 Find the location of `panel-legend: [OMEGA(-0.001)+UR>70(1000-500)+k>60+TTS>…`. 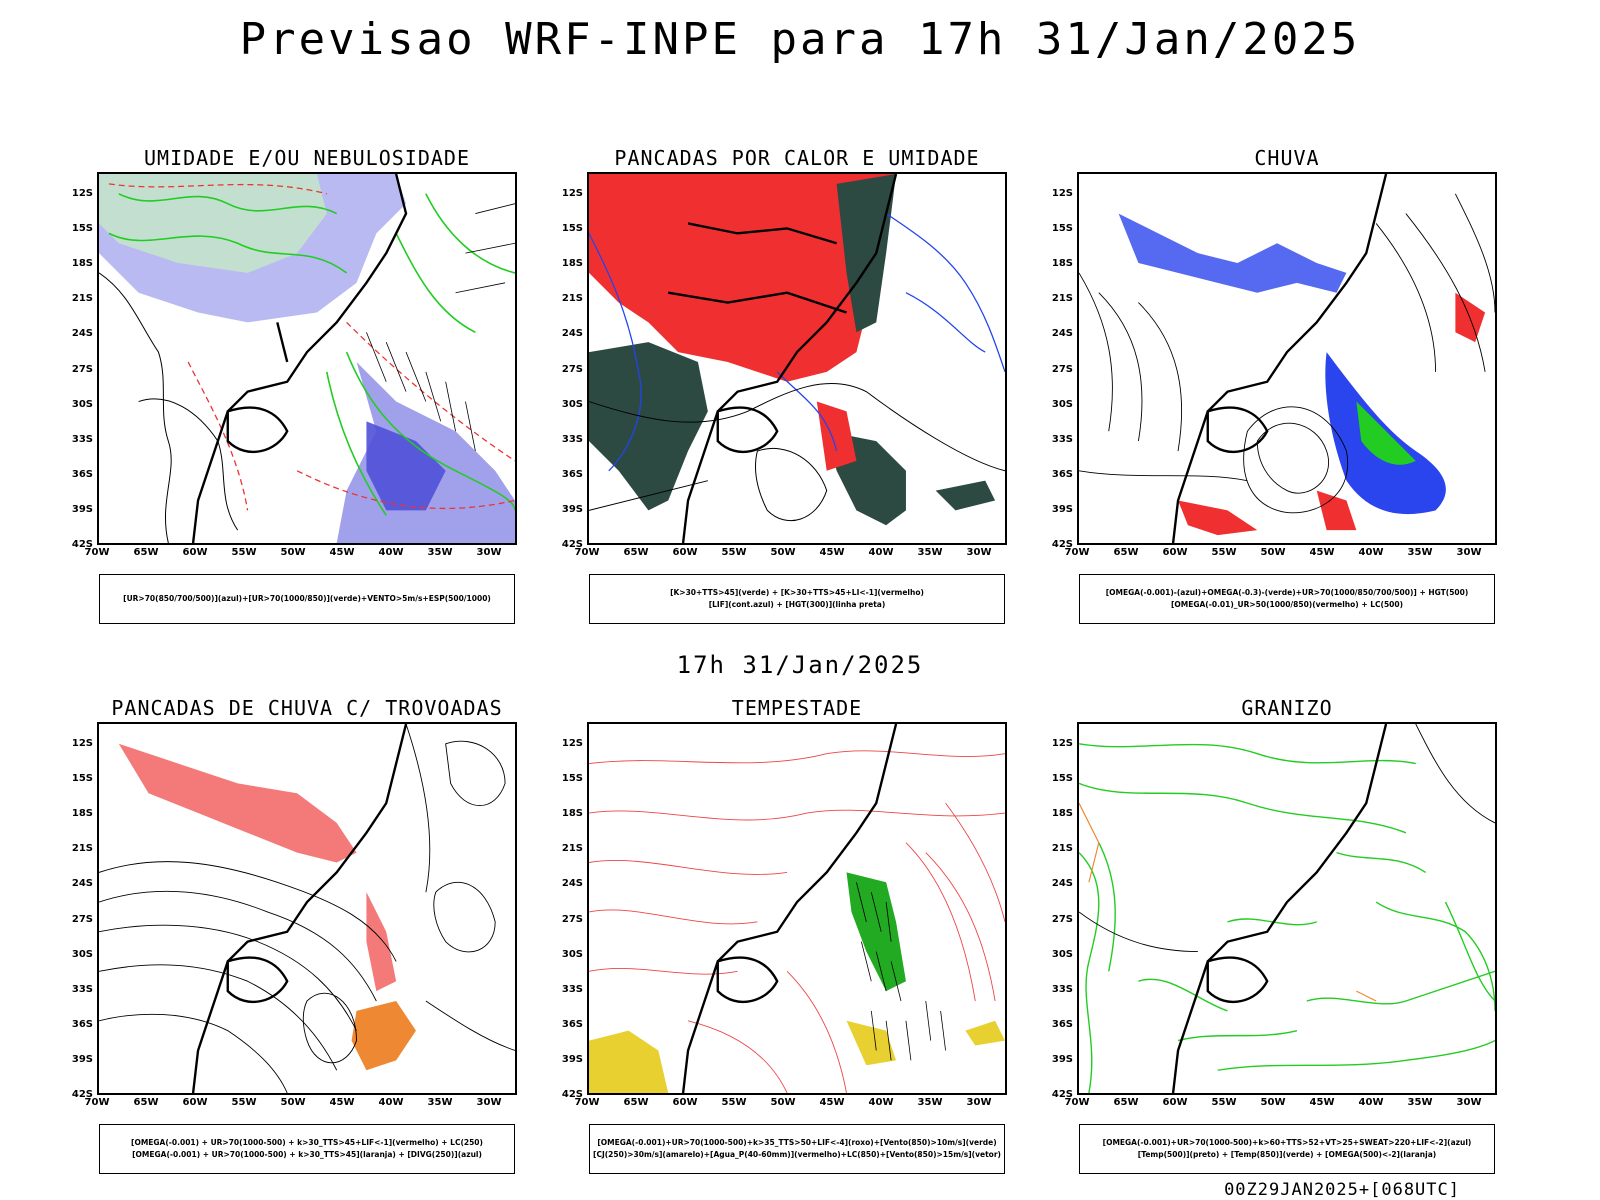

panel-legend: [OMEGA(-0.001)+UR>70(1000-500)+k>60+TTS>… is located at coordinates (1287, 1149).